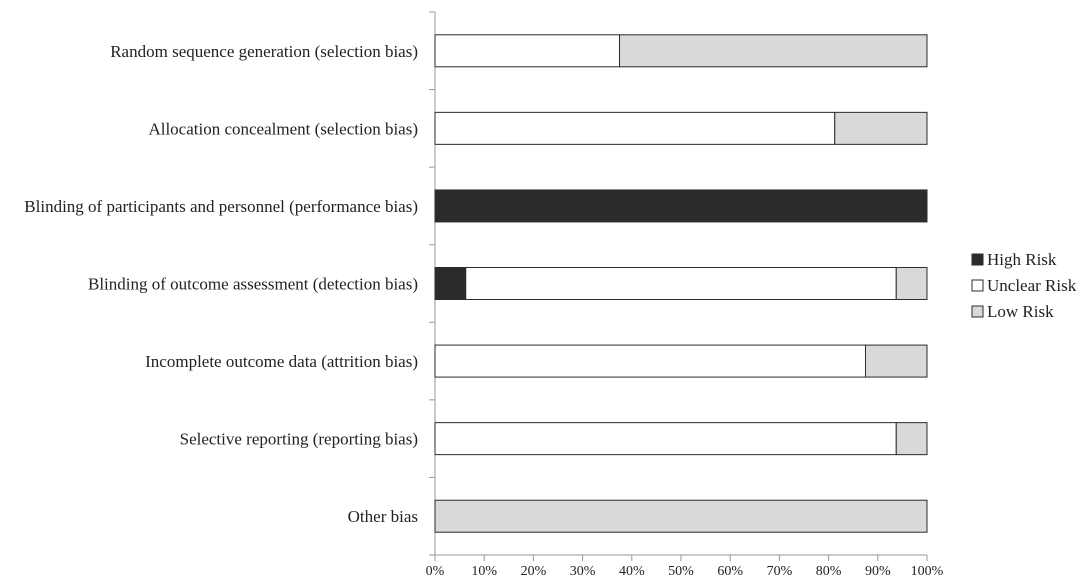 The width and height of the screenshot is (1092, 579). What do you see at coordinates (681, 571) in the screenshot?
I see `x-tick-label: 50%` at bounding box center [681, 571].